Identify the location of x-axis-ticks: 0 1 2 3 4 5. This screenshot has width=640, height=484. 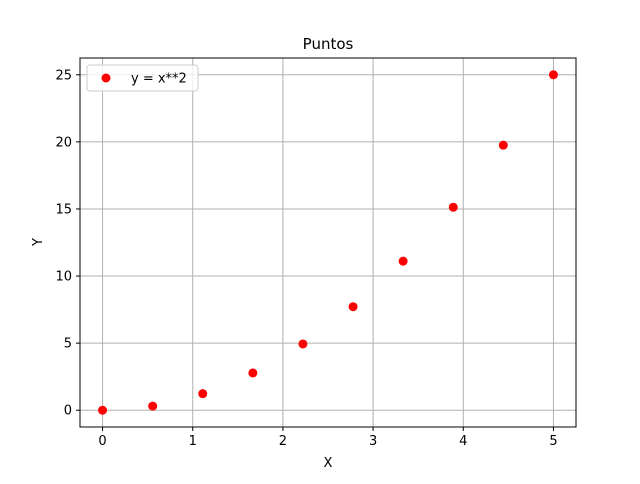
(328, 438).